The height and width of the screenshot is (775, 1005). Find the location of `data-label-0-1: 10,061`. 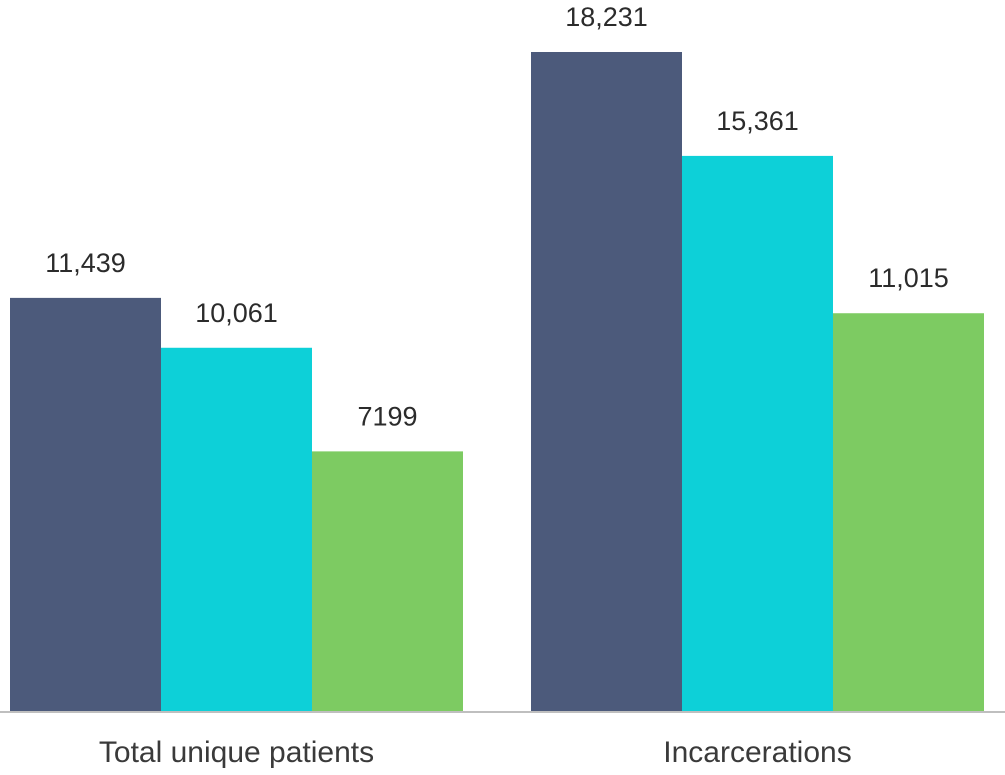

data-label-0-1: 10,061 is located at coordinates (236, 313).